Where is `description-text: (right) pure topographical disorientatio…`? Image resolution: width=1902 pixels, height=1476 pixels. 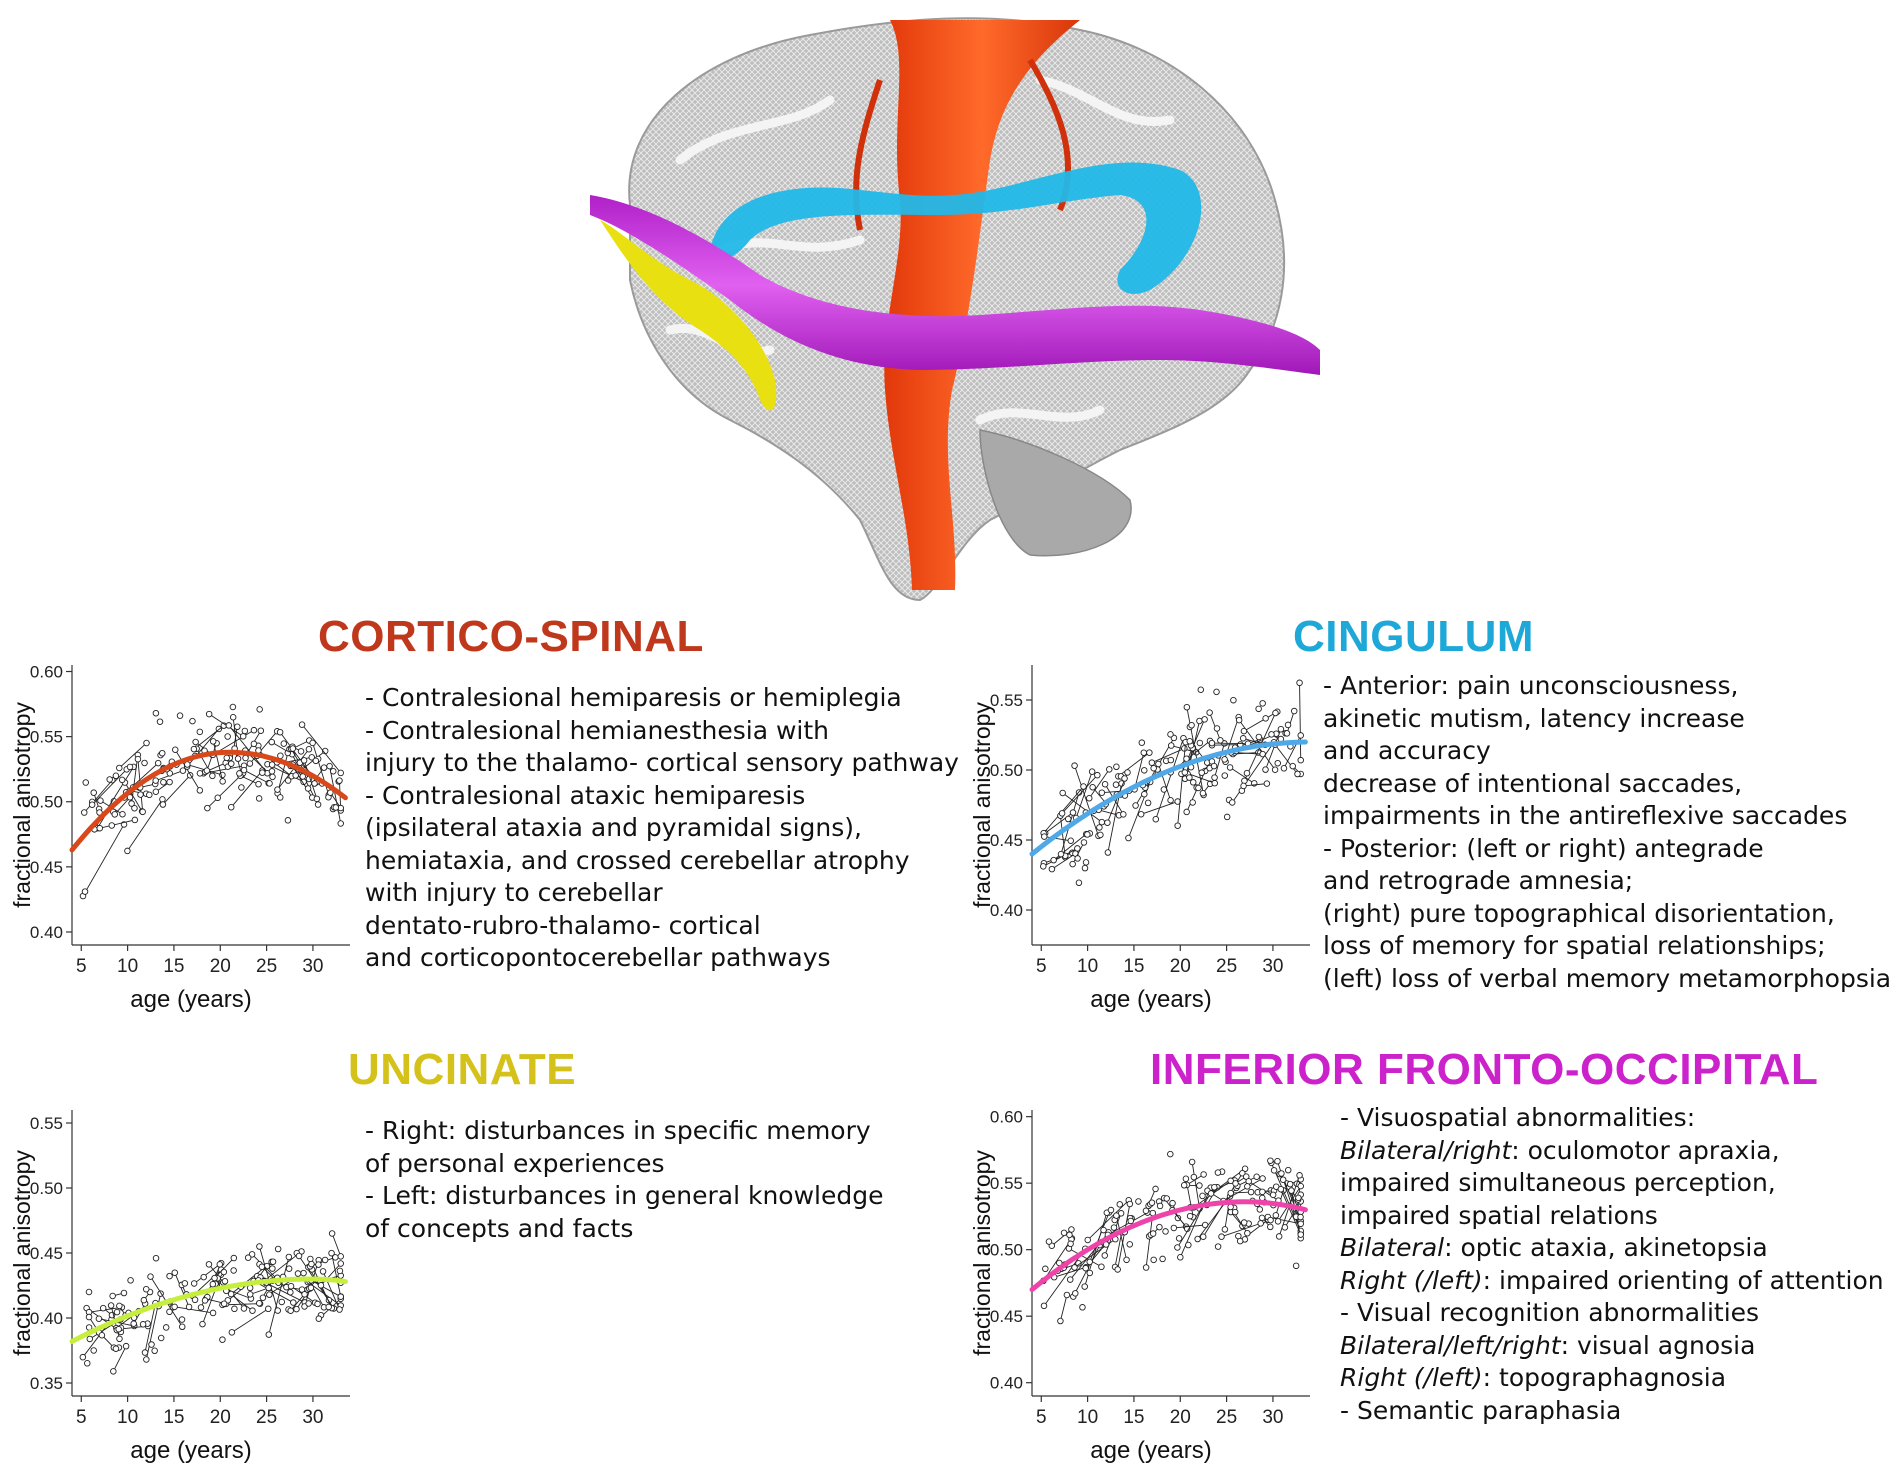
description-text: (right) pure topographical disorientatio… is located at coordinates (1579, 913).